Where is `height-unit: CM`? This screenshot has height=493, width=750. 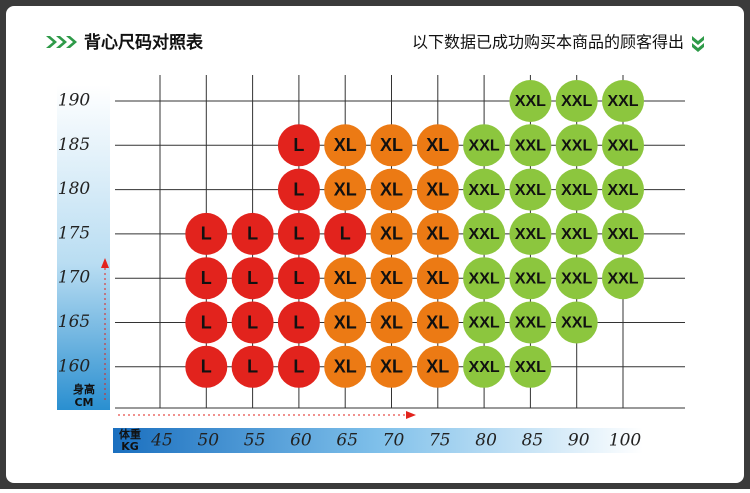 height-unit: CM is located at coordinates (83, 402).